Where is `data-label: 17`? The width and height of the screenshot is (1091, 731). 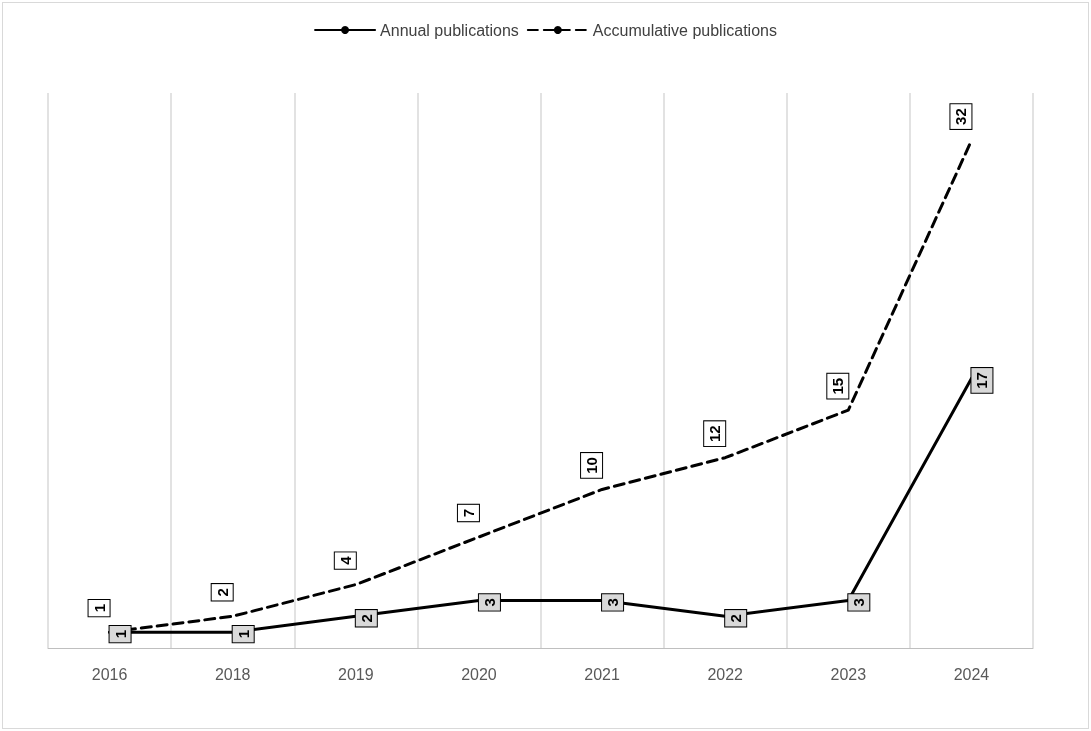
data-label: 17 is located at coordinates (982, 380).